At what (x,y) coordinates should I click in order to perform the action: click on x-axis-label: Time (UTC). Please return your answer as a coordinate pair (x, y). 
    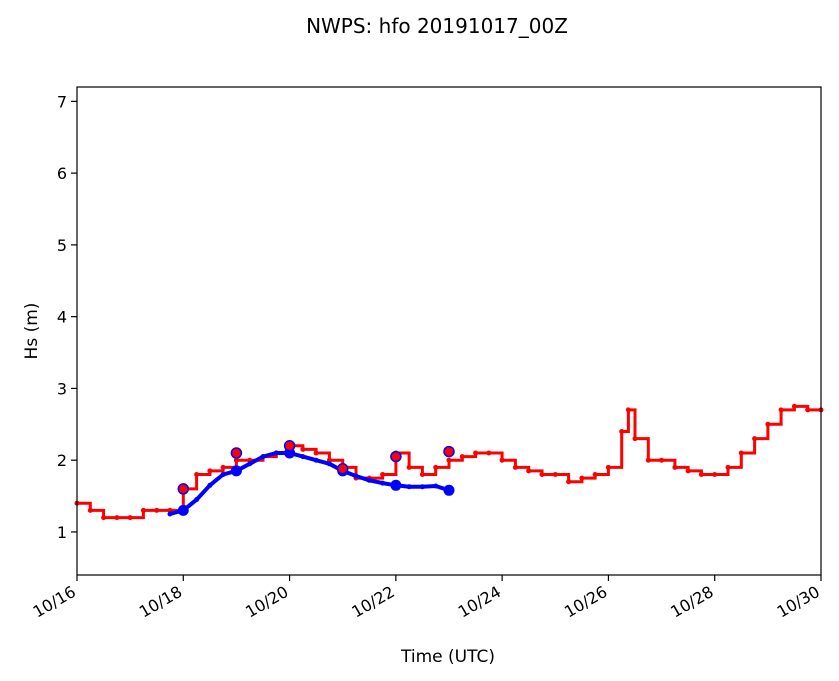
    Looking at the image, I should click on (447, 657).